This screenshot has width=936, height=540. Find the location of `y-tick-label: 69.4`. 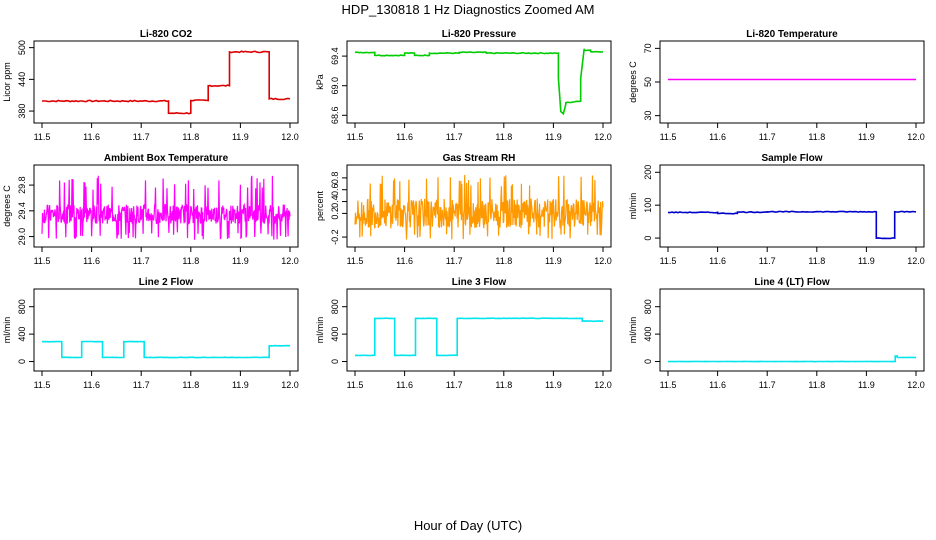

y-tick-label: 69.4 is located at coordinates (335, 56).